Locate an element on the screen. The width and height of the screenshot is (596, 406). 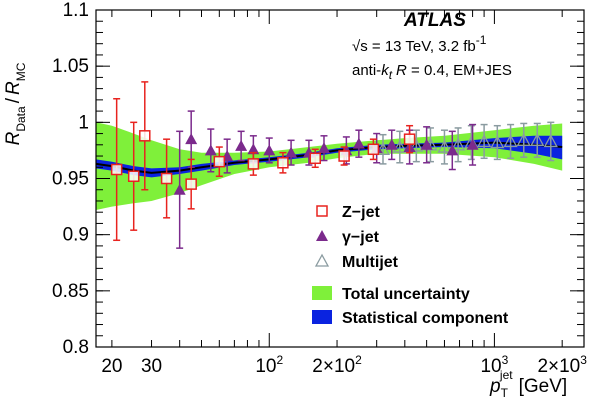
y-tick-label: 0.95 is located at coordinates (70, 179).